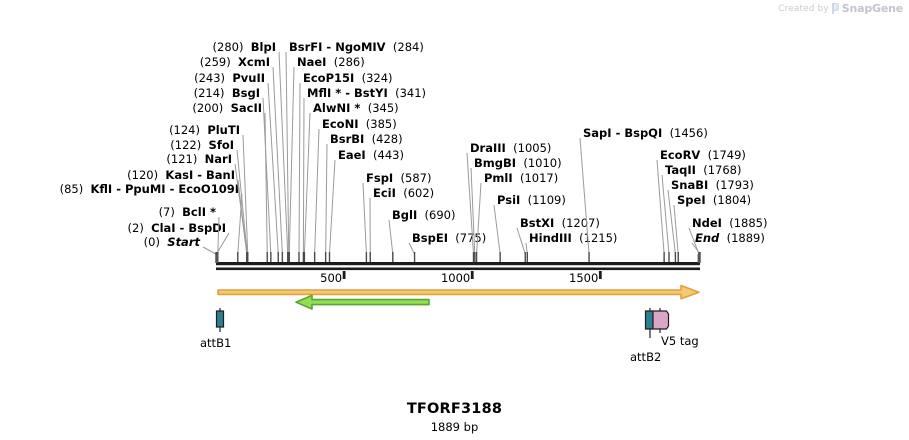 This screenshot has height=440, width=909. What do you see at coordinates (703, 170) in the screenshot?
I see `site-label-taqii: TaqII (1768)` at bounding box center [703, 170].